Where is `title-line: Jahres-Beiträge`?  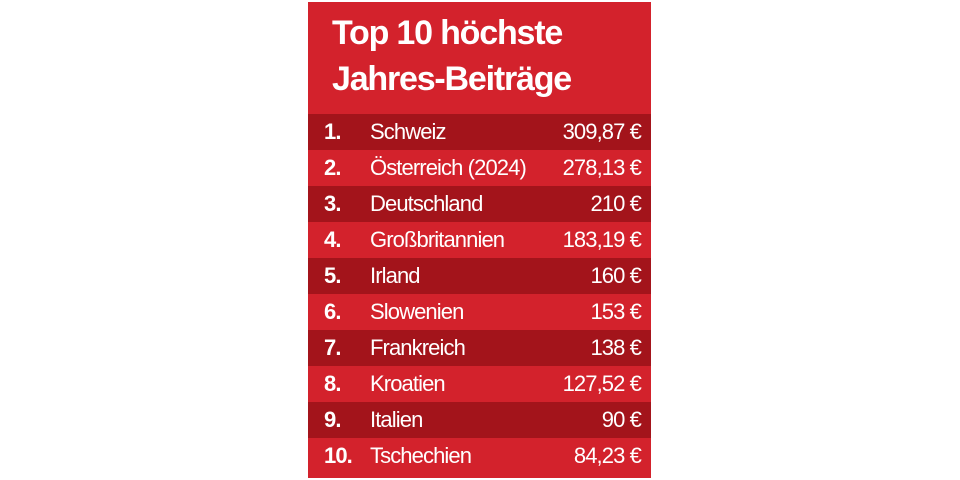 title-line: Jahres-Beiträge is located at coordinates (452, 79).